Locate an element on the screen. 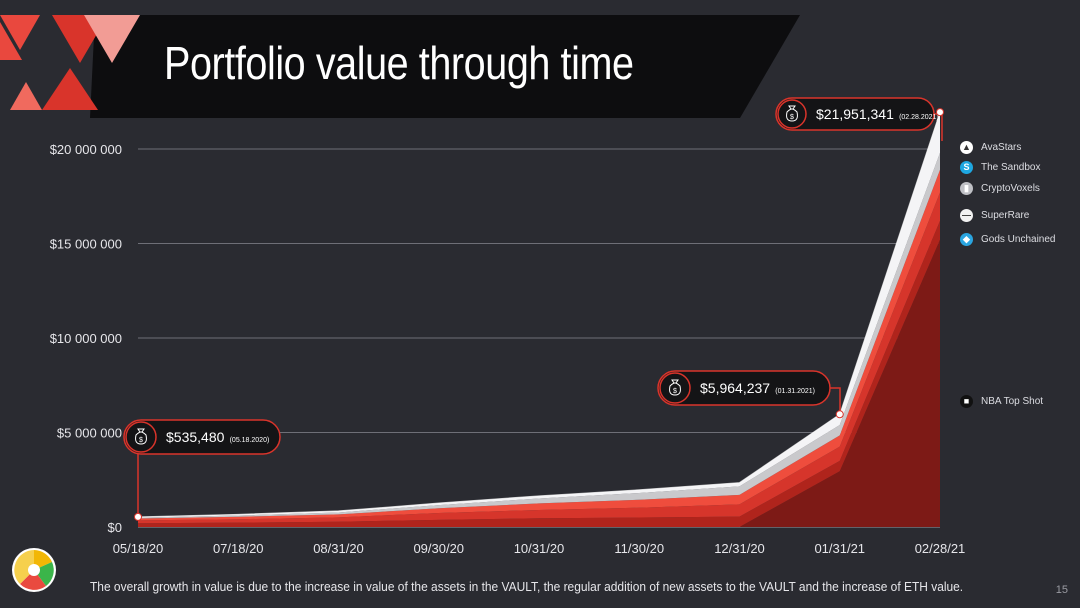 This screenshot has width=1080, height=608. legend-label: The Sandbox is located at coordinates (1011, 167).